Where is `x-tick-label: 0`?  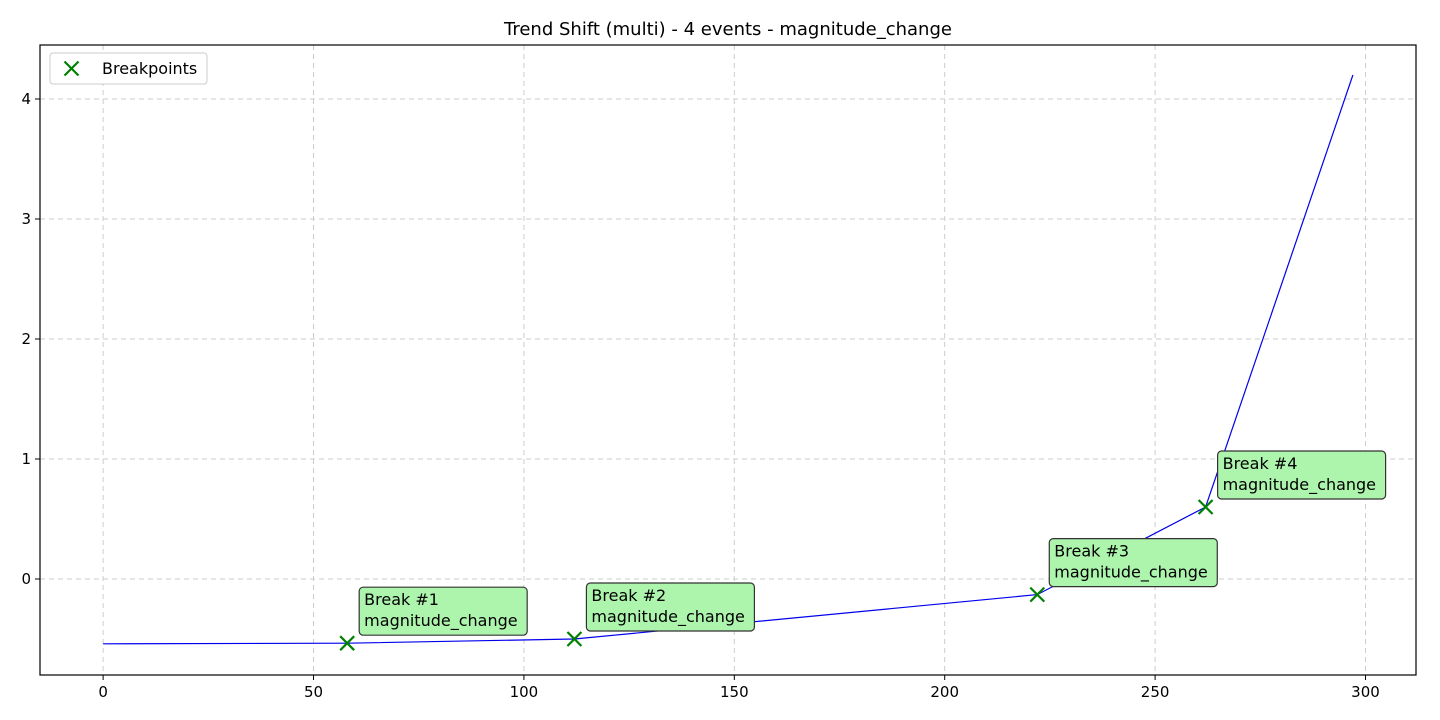
x-tick-label: 0 is located at coordinates (103, 692).